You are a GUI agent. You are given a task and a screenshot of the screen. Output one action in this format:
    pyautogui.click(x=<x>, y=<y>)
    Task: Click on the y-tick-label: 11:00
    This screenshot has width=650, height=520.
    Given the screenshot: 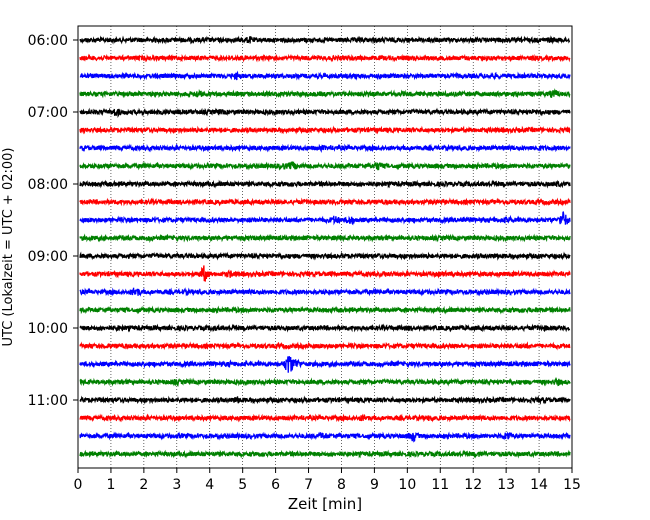 What is the action you would take?
    pyautogui.click(x=48, y=401)
    